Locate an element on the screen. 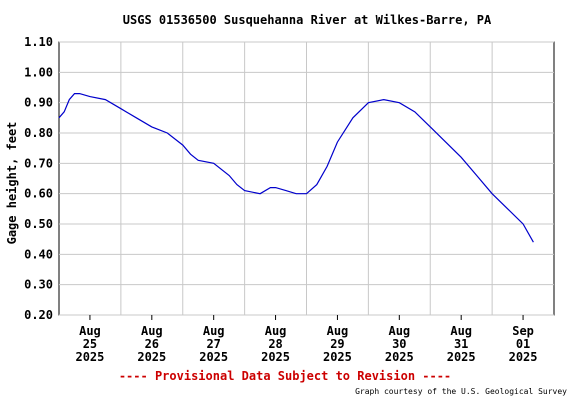  x-tick-day: 29 is located at coordinates (337, 344).